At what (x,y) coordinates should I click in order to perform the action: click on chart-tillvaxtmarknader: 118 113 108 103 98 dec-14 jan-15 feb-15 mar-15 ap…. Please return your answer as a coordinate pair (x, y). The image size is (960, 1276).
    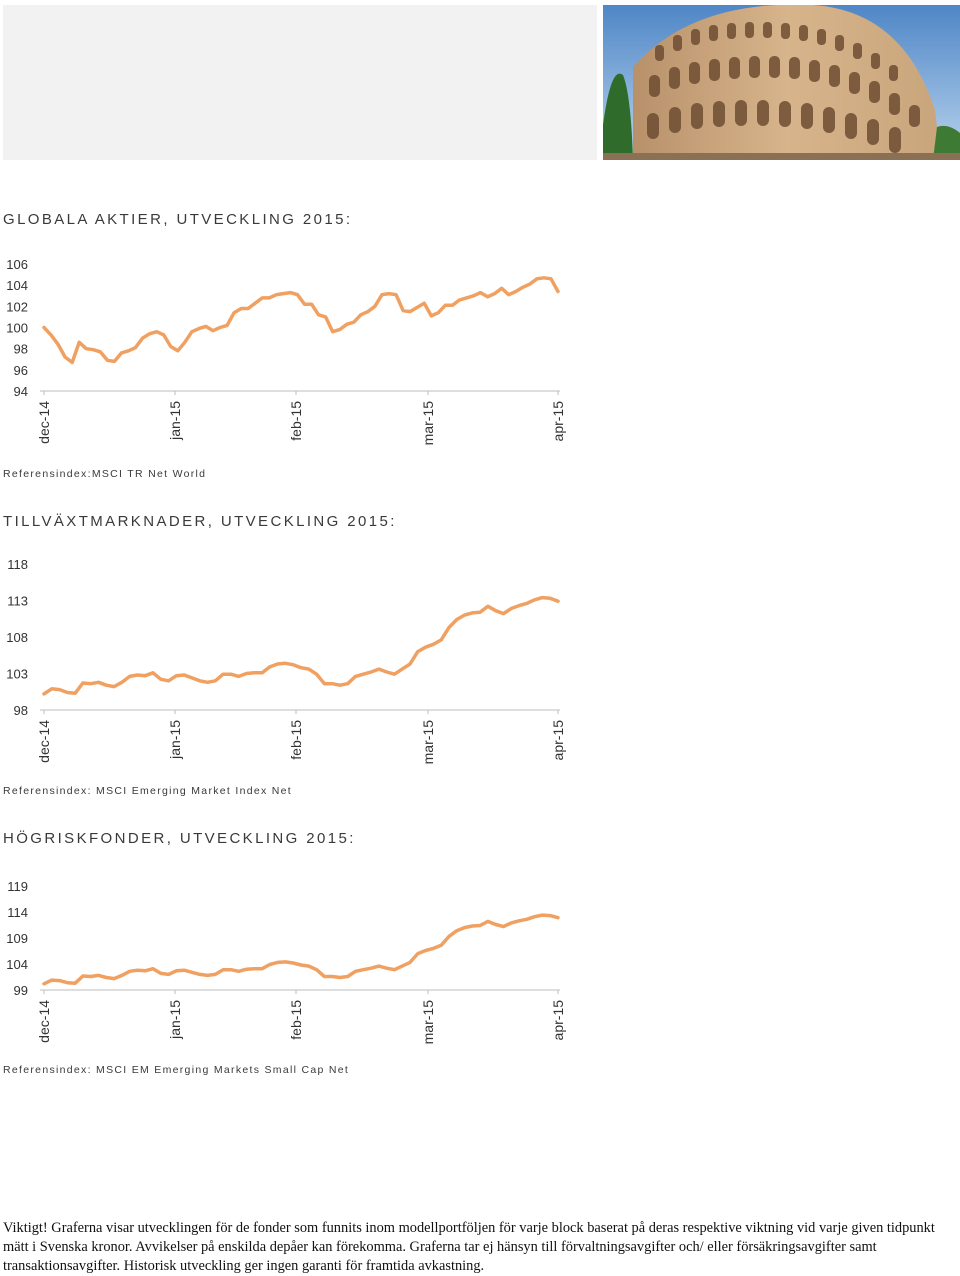
    Looking at the image, I should click on (290, 661).